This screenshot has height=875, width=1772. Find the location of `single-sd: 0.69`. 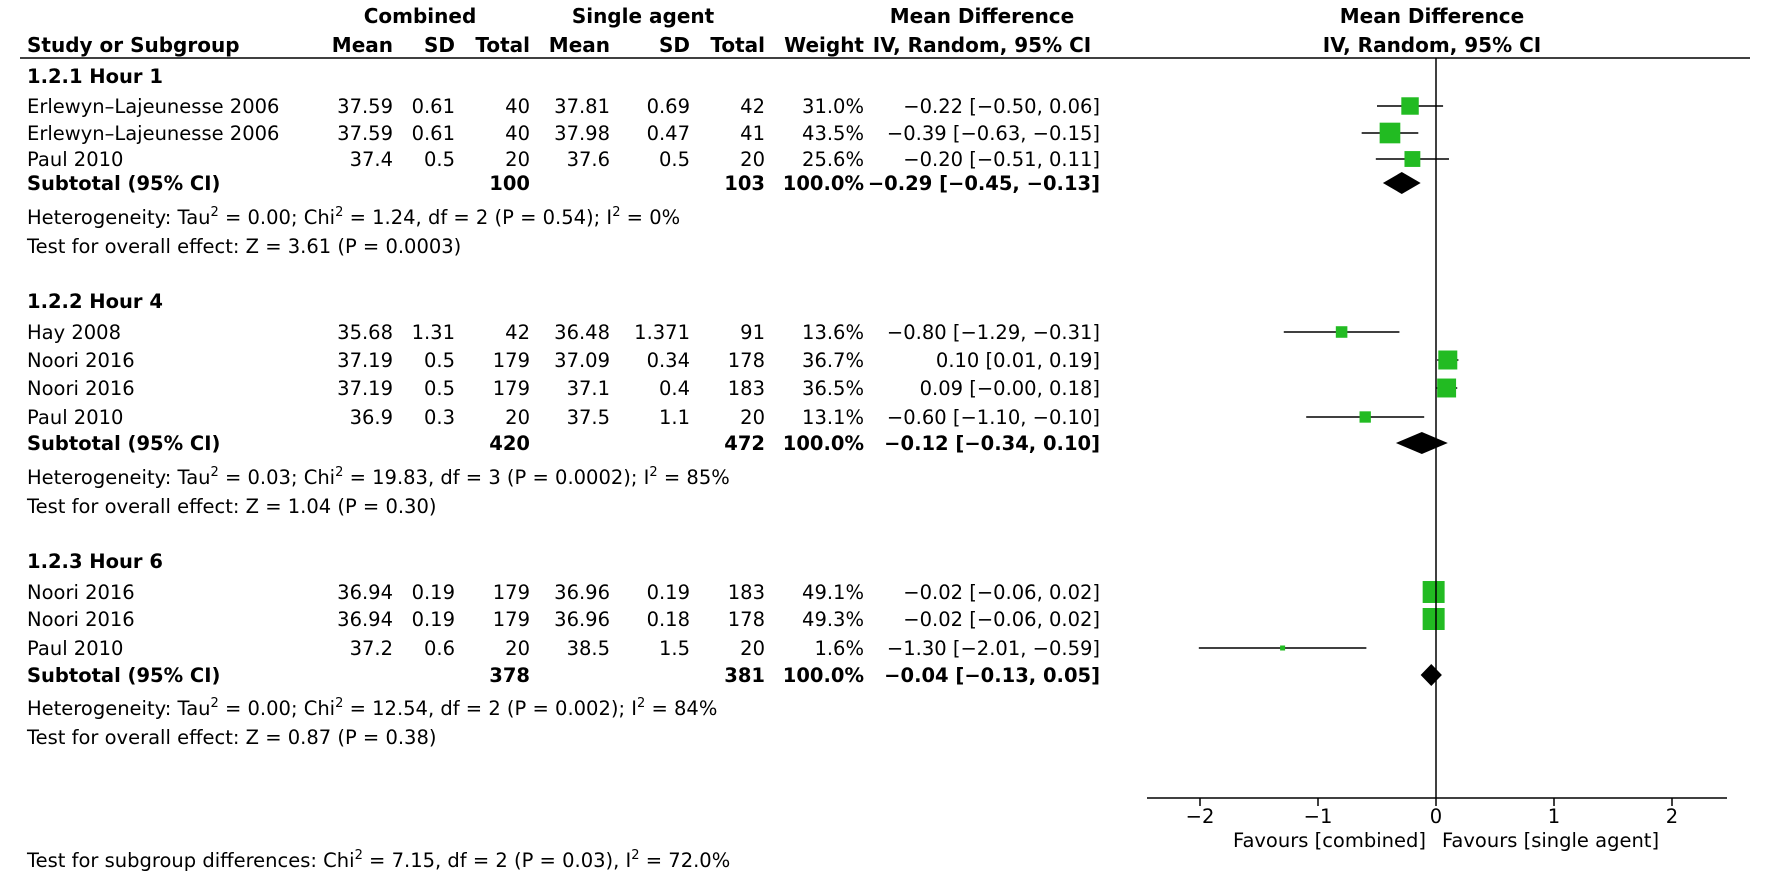

single-sd: 0.69 is located at coordinates (668, 106).